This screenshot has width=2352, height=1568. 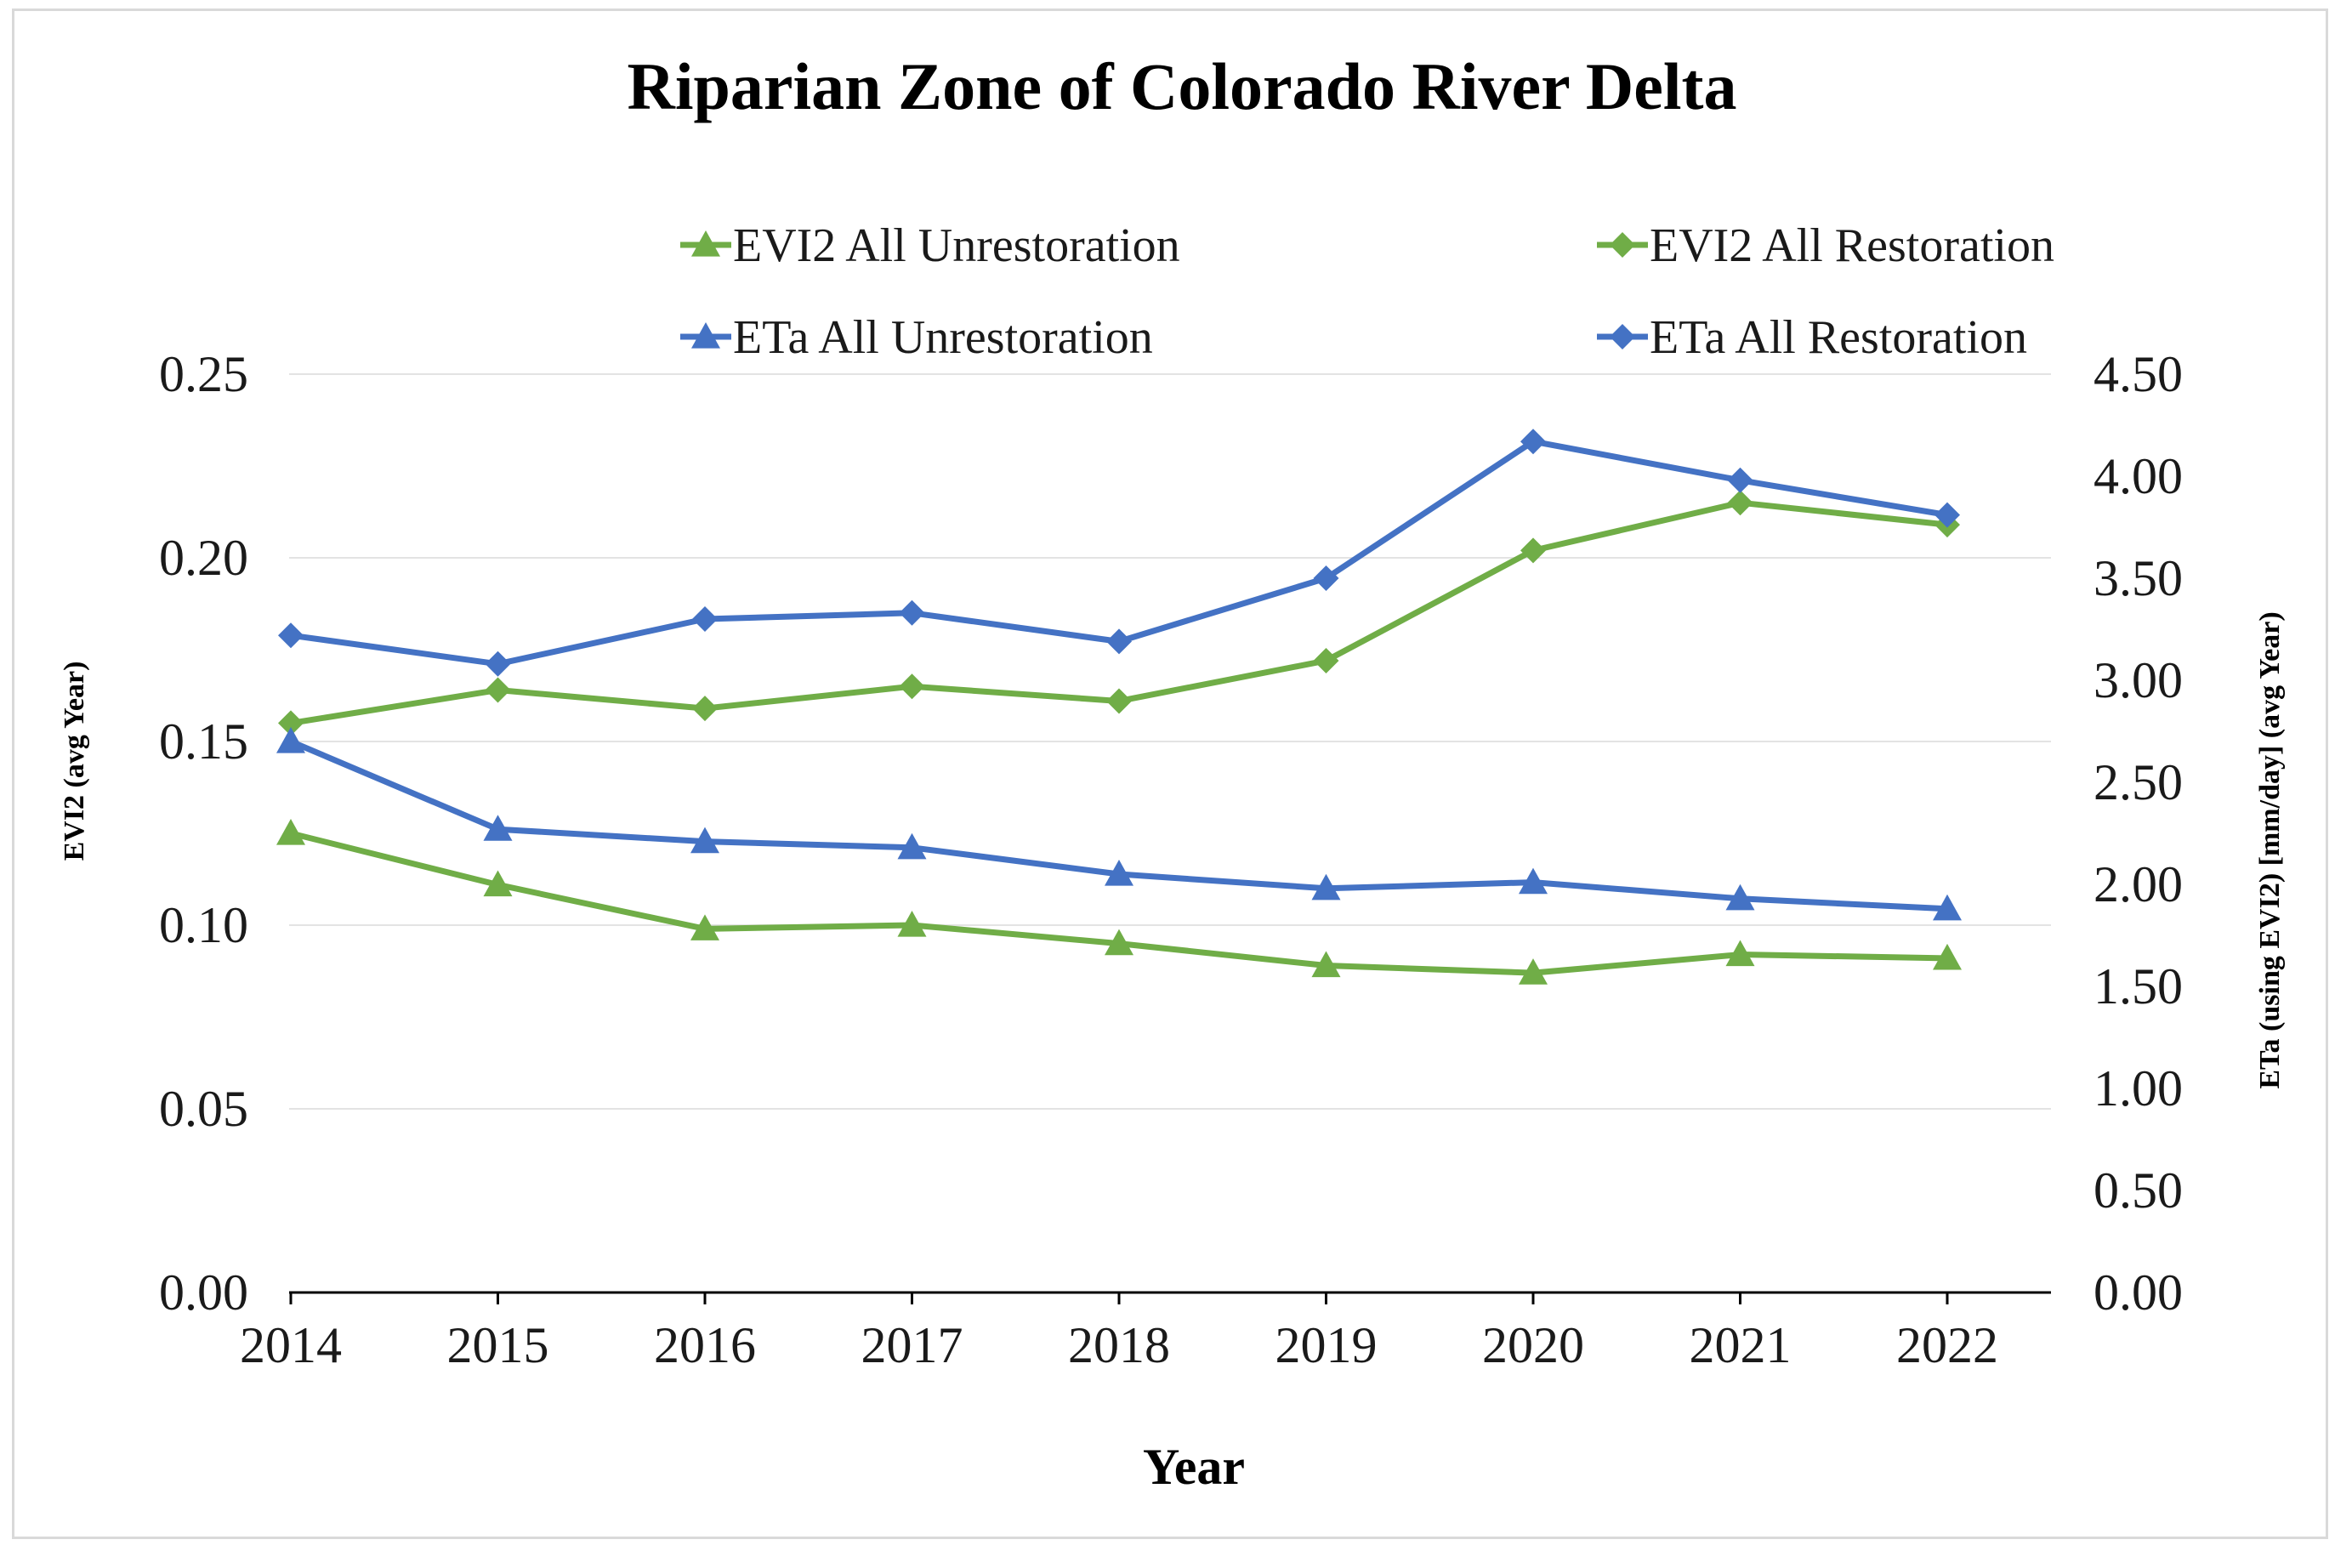 What do you see at coordinates (203, 925) in the screenshot?
I see `left-tick-label: 0.10` at bounding box center [203, 925].